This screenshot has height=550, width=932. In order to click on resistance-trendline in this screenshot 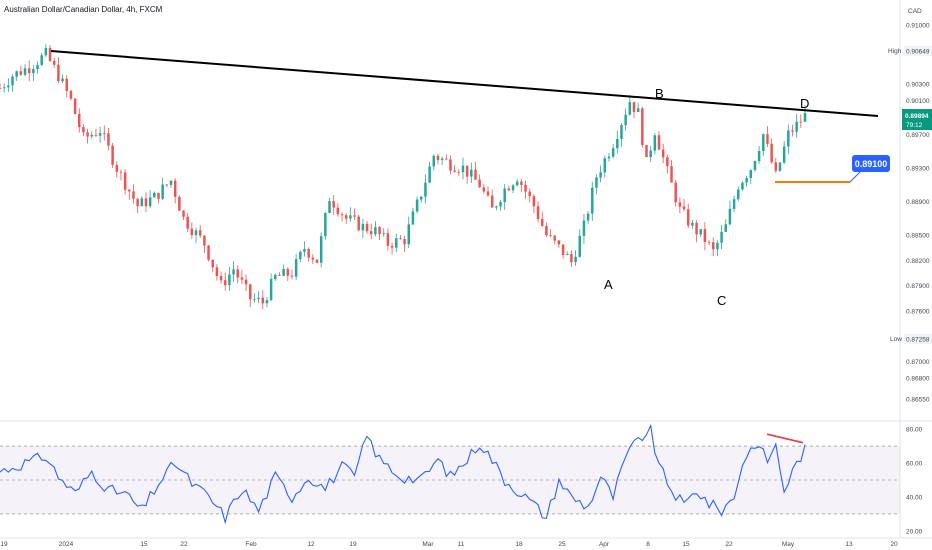, I will do `click(464, 83)`.